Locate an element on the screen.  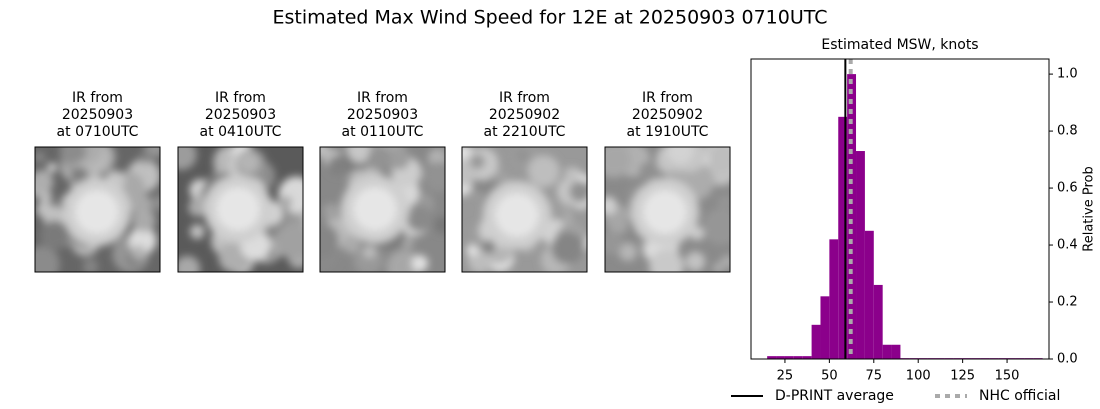
x-tick-label: 100 is located at coordinates (918, 376).